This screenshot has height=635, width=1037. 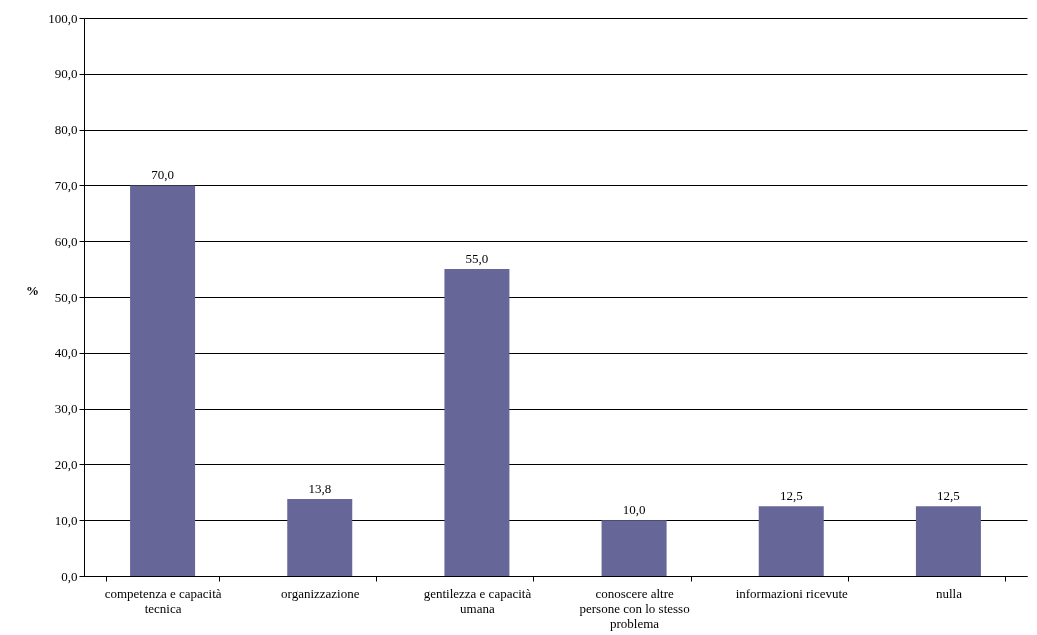 I want to click on y-tick-label: 70,0, so click(x=66, y=185).